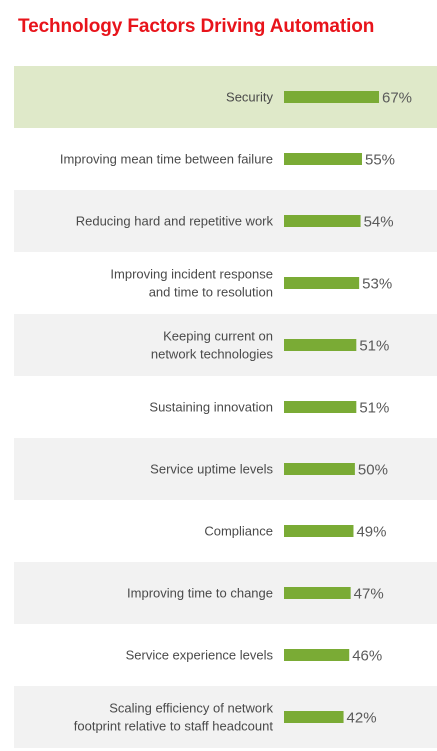 The height and width of the screenshot is (751, 437). Describe the element at coordinates (367, 656) in the screenshot. I see `value-label: 46%` at that location.